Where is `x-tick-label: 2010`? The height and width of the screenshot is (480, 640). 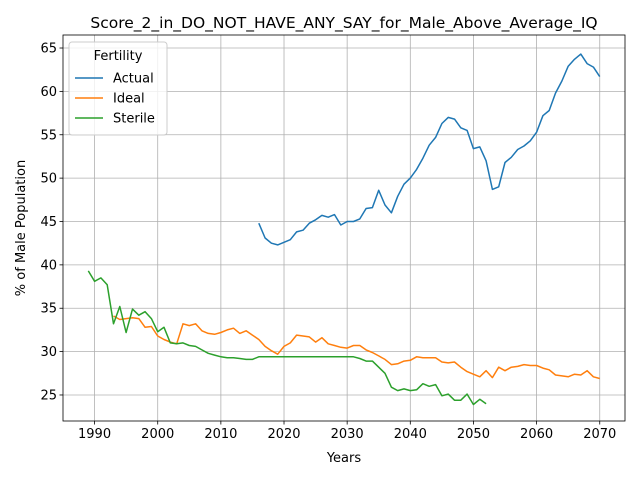 x-tick-label: 2010 is located at coordinates (220, 434).